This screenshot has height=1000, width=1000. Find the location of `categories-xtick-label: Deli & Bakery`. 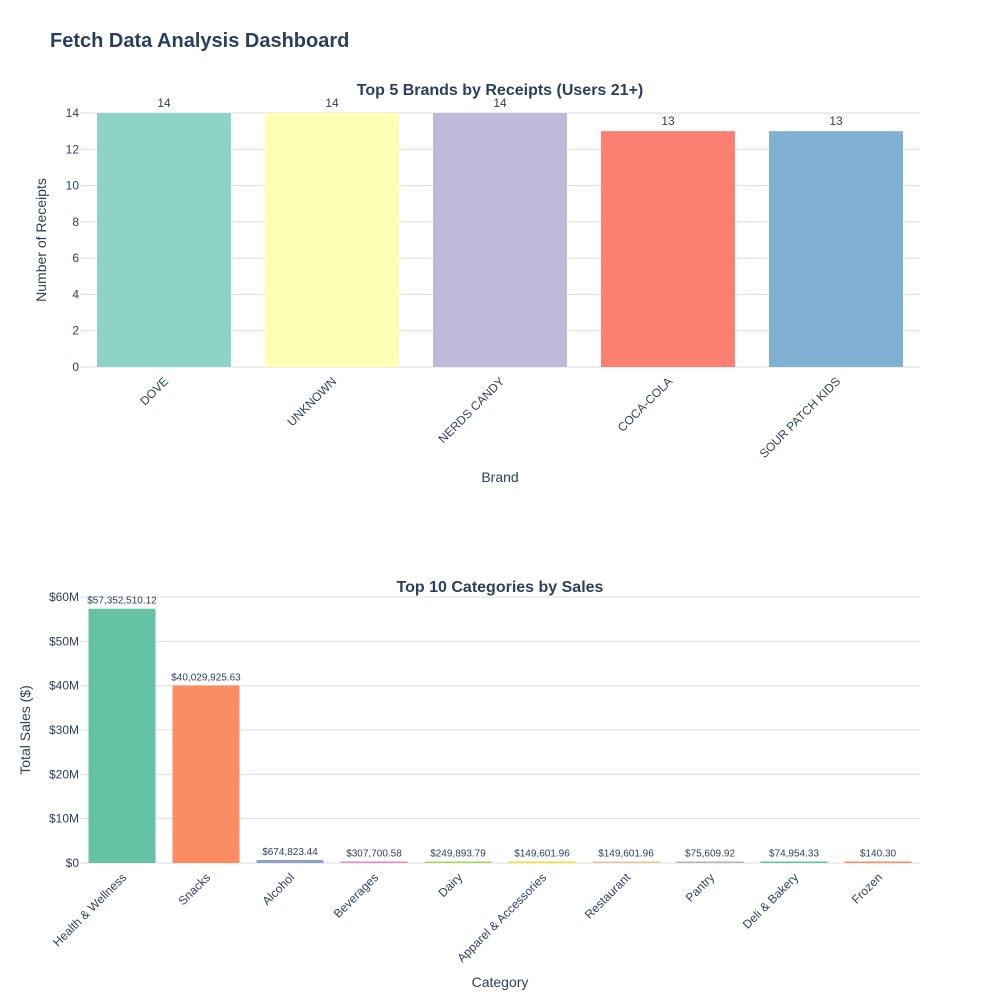

categories-xtick-label: Deli & Bakery is located at coordinates (770, 900).